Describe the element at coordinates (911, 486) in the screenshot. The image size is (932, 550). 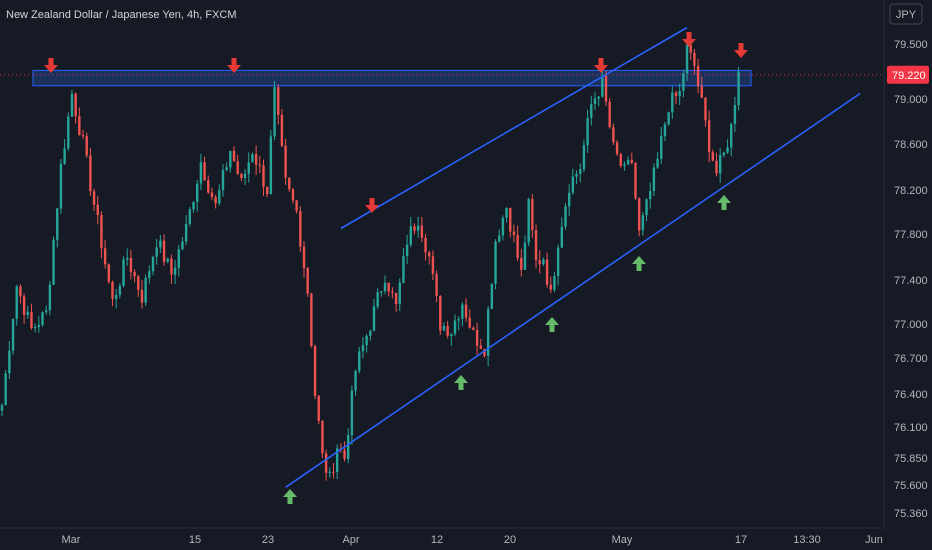
I see `y-tick-label: 75.600` at that location.